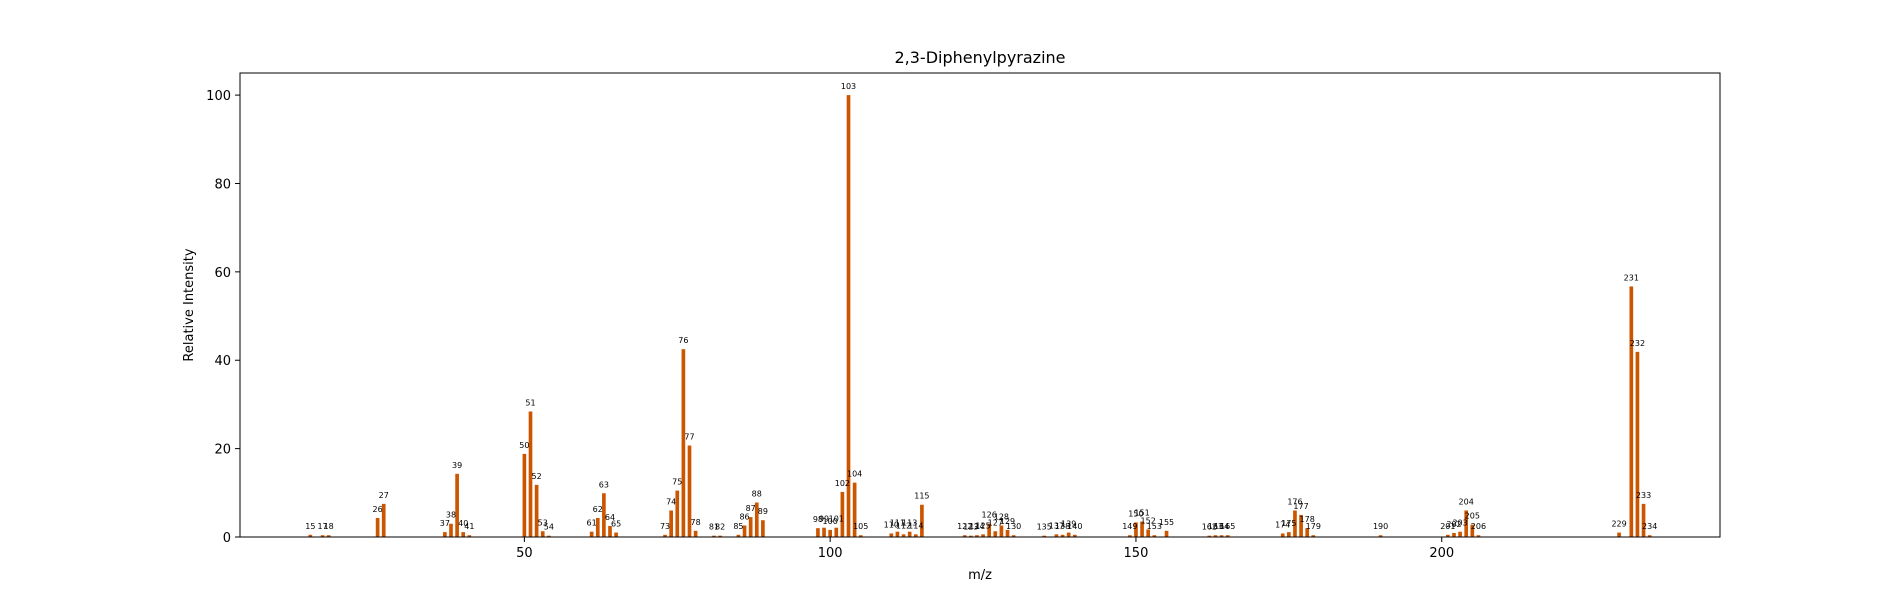 The height and width of the screenshot is (600, 1900). What do you see at coordinates (891, 524) in the screenshot?
I see `peak-label-110: 110` at bounding box center [891, 524].